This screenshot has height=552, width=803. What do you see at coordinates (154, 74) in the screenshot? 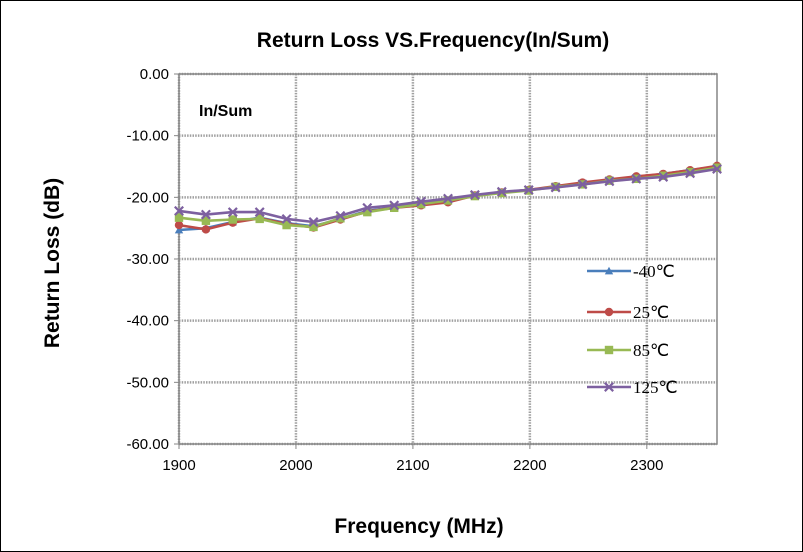
I see `y-tick-label: 0.00` at bounding box center [154, 74].